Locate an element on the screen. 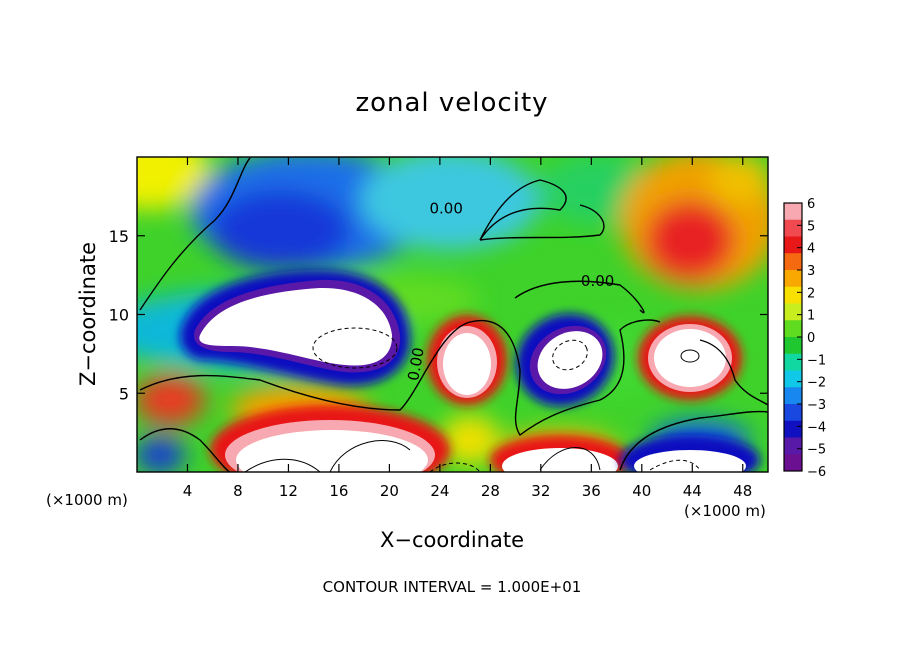 The width and height of the screenshot is (904, 654). colorbar-tick-label: 3 is located at coordinates (811, 271).